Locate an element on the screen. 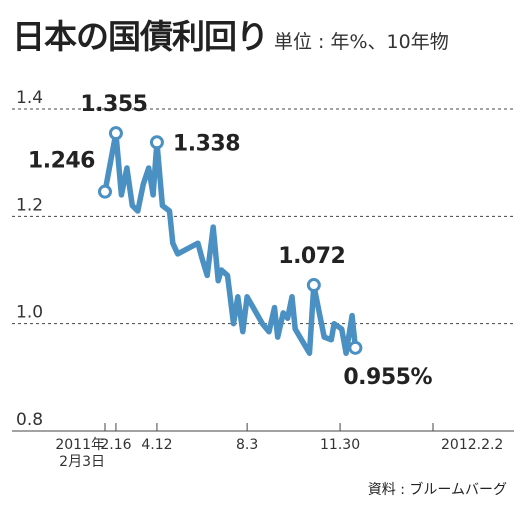  data-label: 1.338 is located at coordinates (206, 143).